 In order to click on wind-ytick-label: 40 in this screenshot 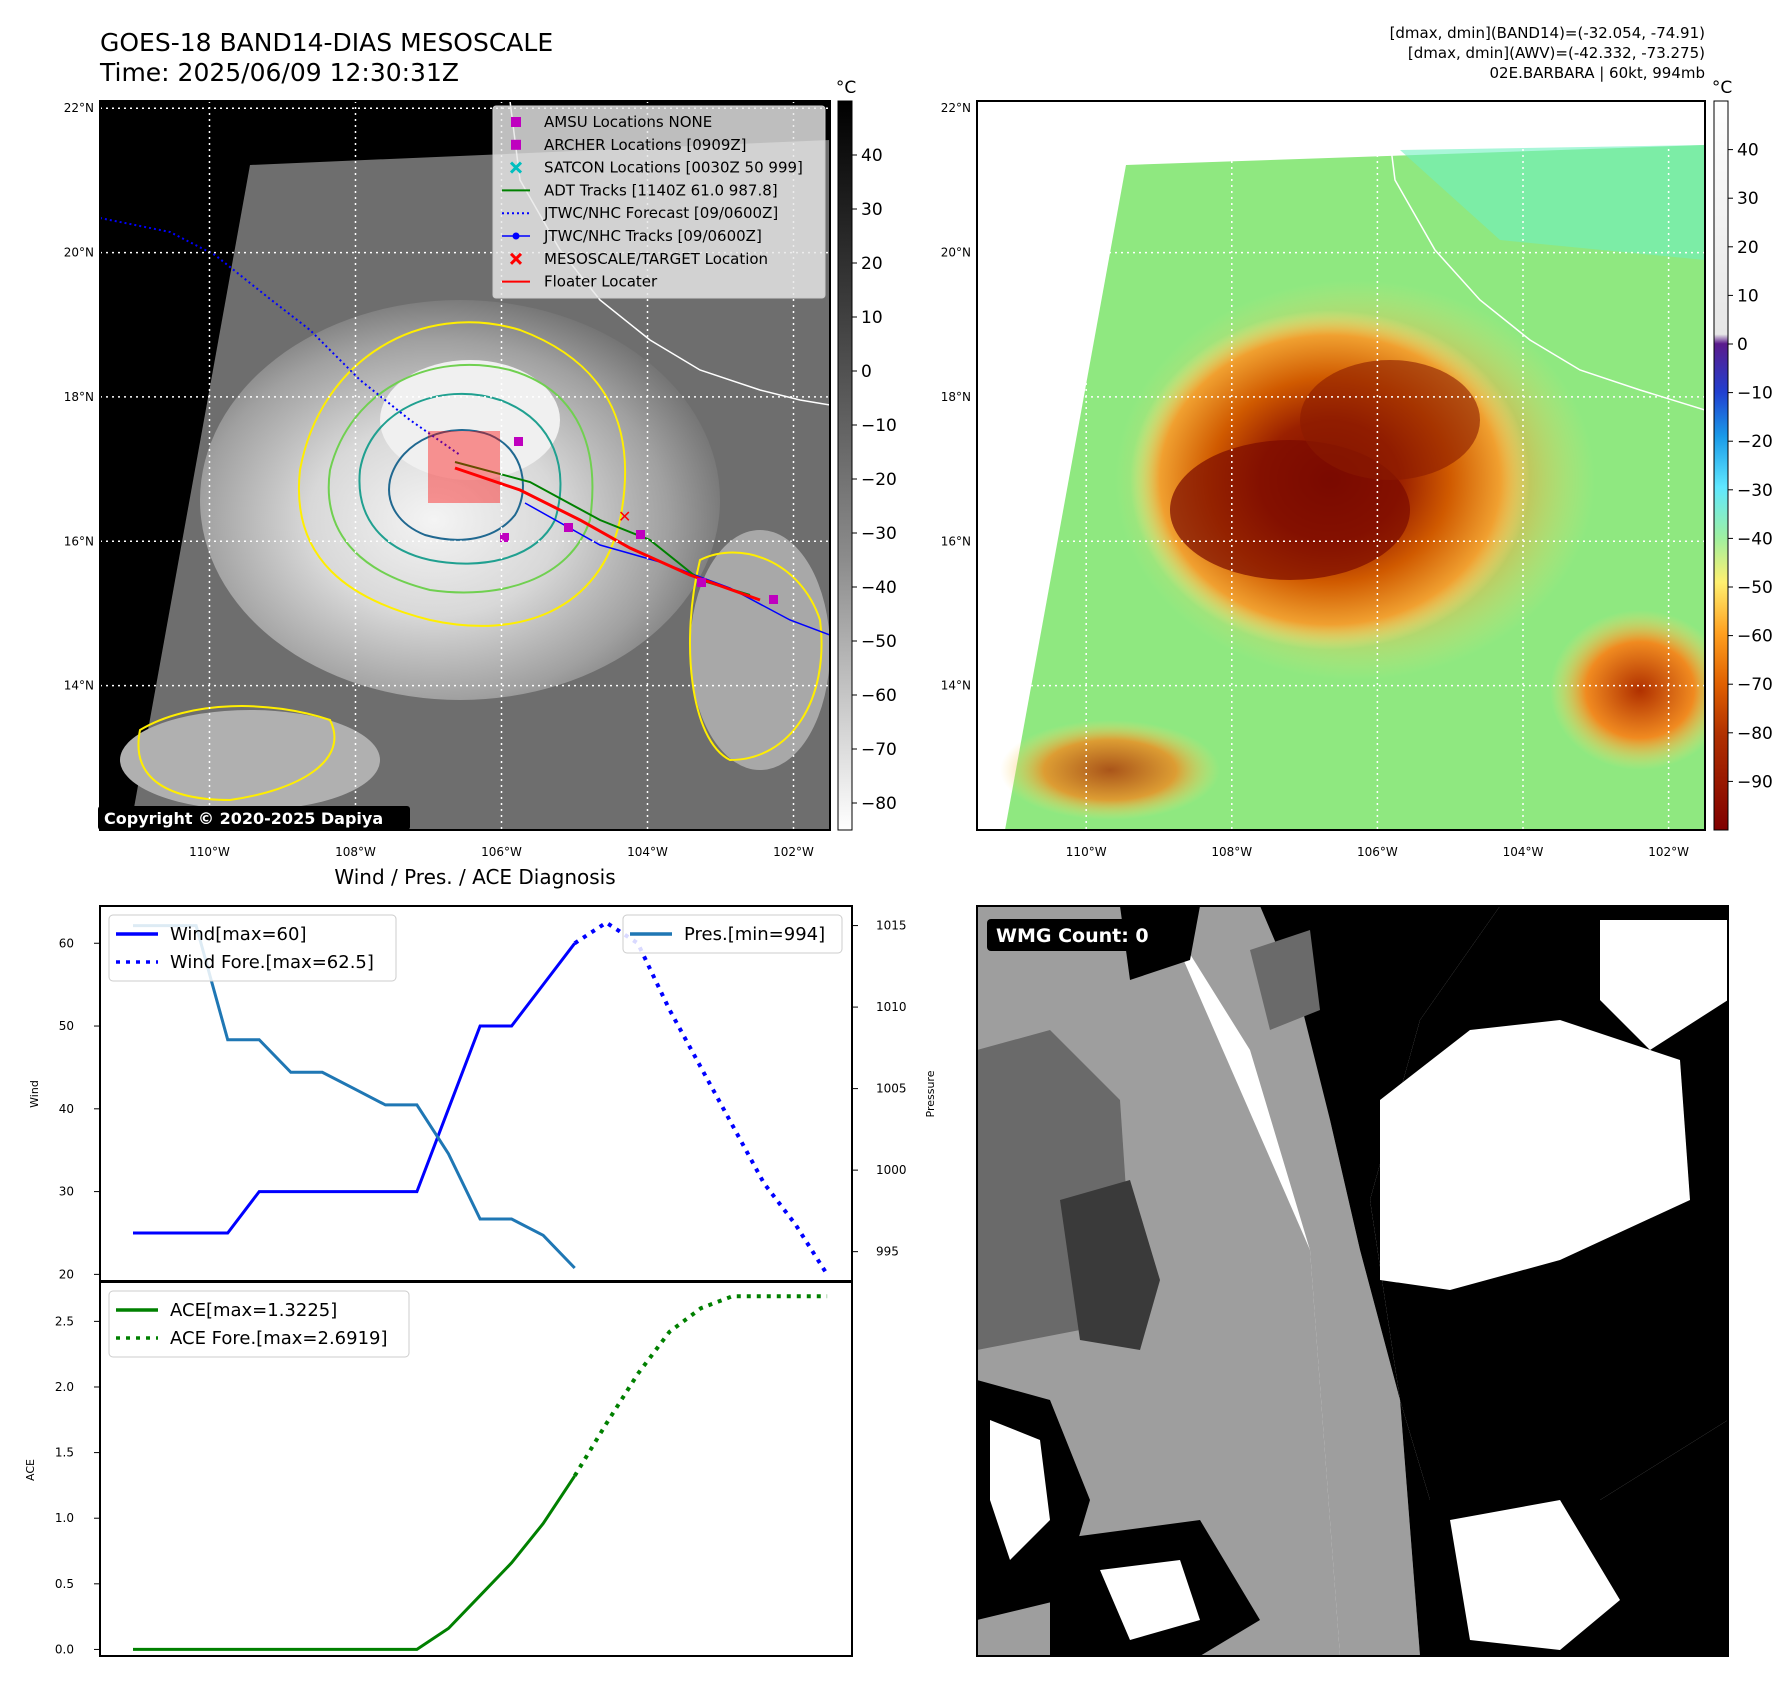, I will do `click(66, 1109)`.